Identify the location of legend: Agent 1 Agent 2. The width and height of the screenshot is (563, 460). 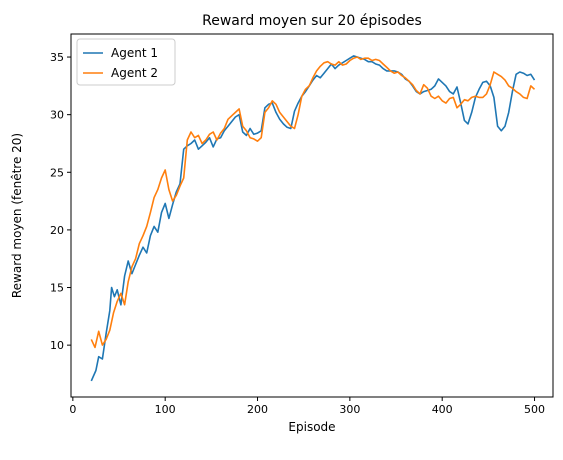
(126, 62).